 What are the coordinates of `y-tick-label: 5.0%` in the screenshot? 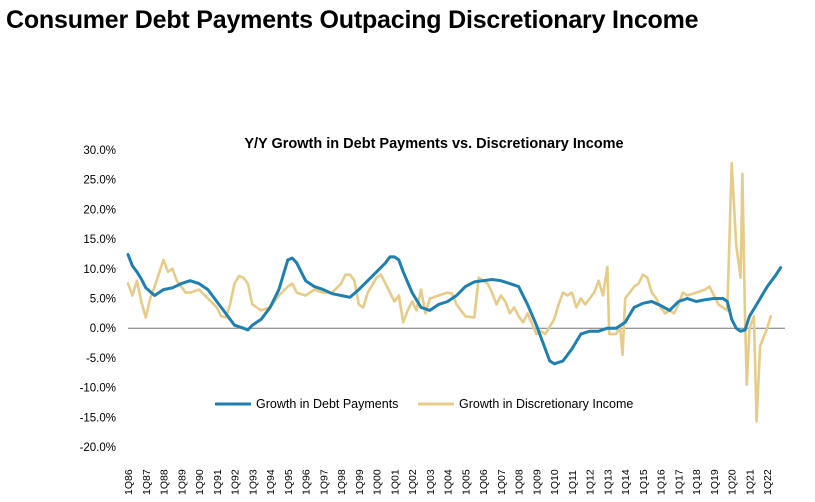 It's located at (103, 300).